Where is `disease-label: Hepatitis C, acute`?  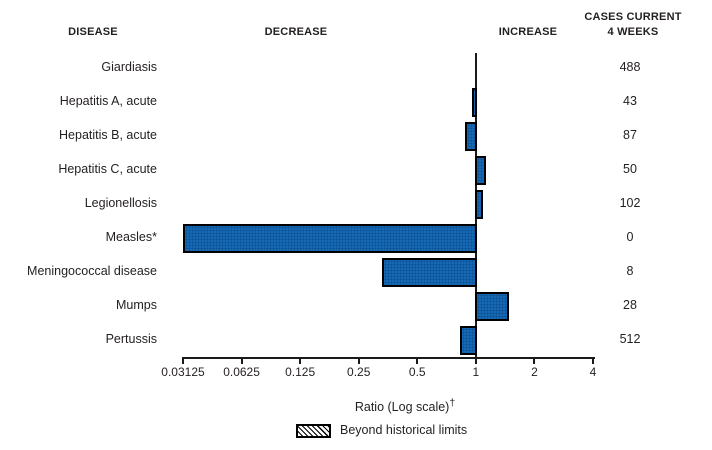
disease-label: Hepatitis C, acute is located at coordinates (107, 169).